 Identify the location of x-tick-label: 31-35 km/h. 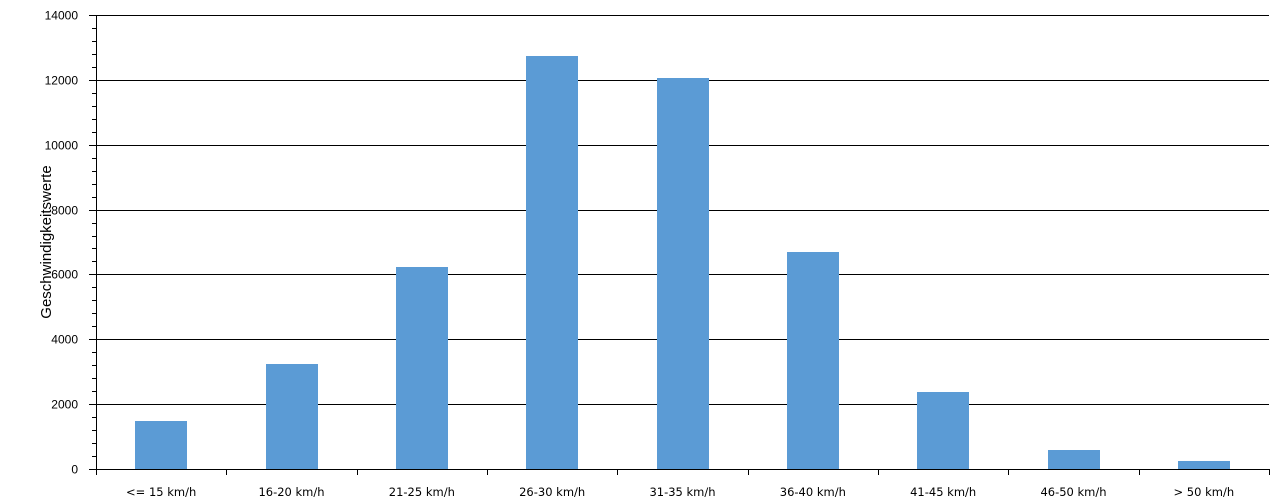
(682, 492).